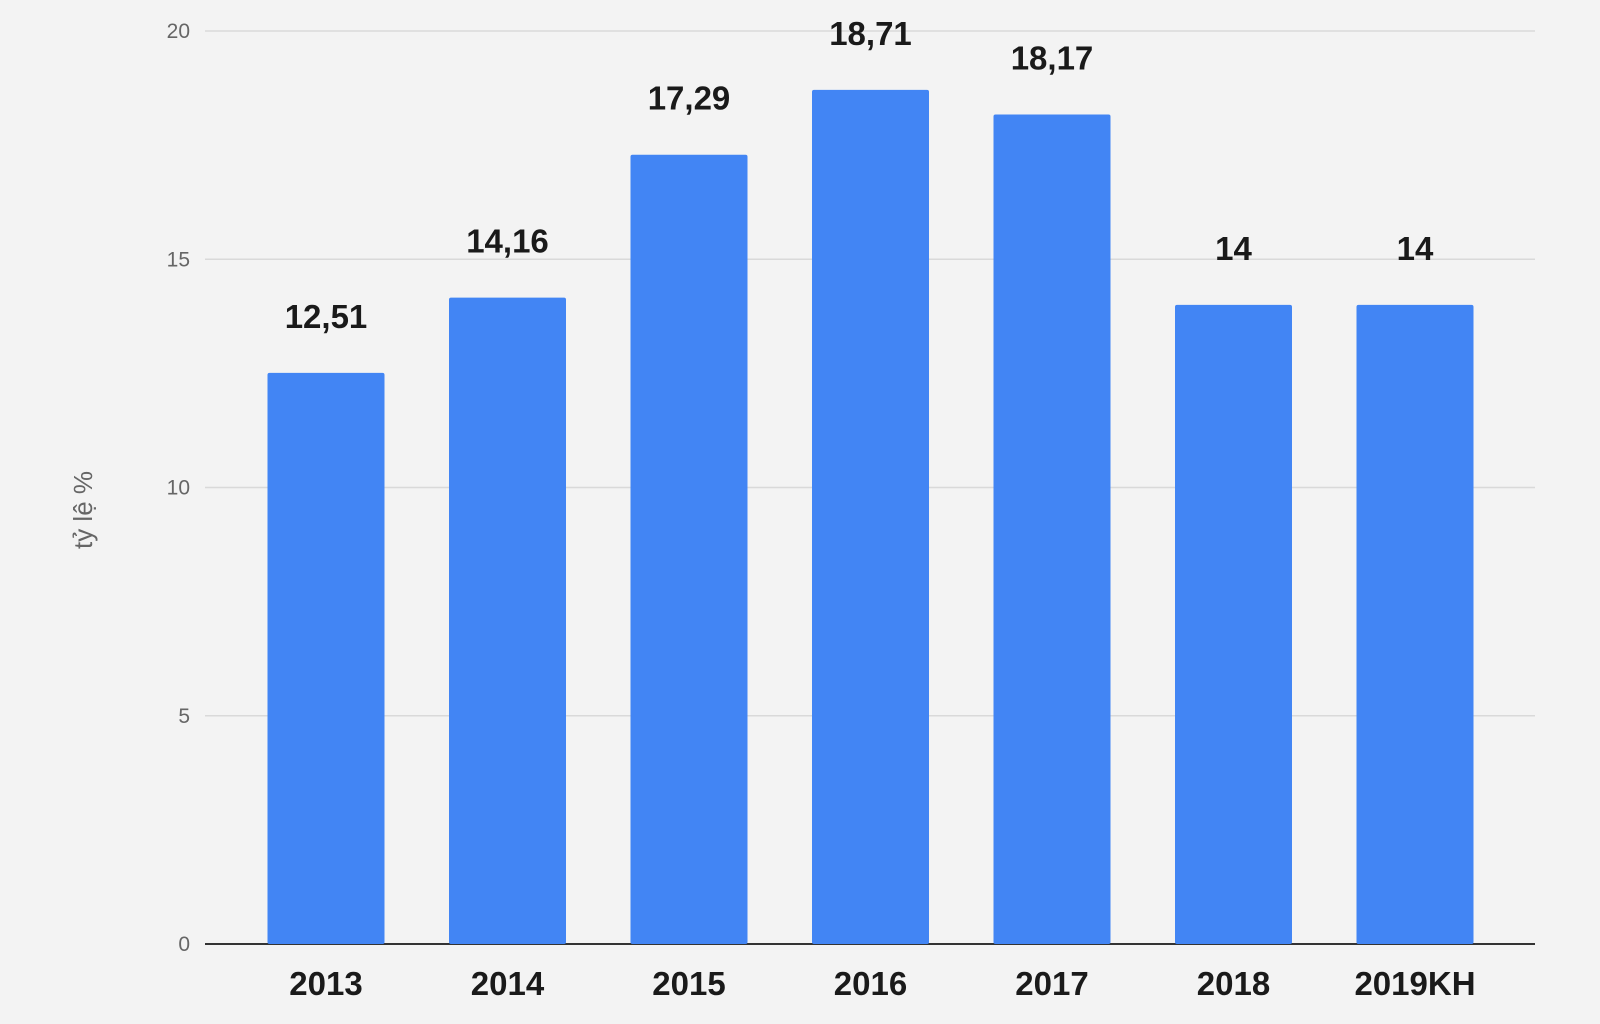 The image size is (1600, 1024). What do you see at coordinates (1051, 983) in the screenshot?
I see `x-tick-label-2017: 2017` at bounding box center [1051, 983].